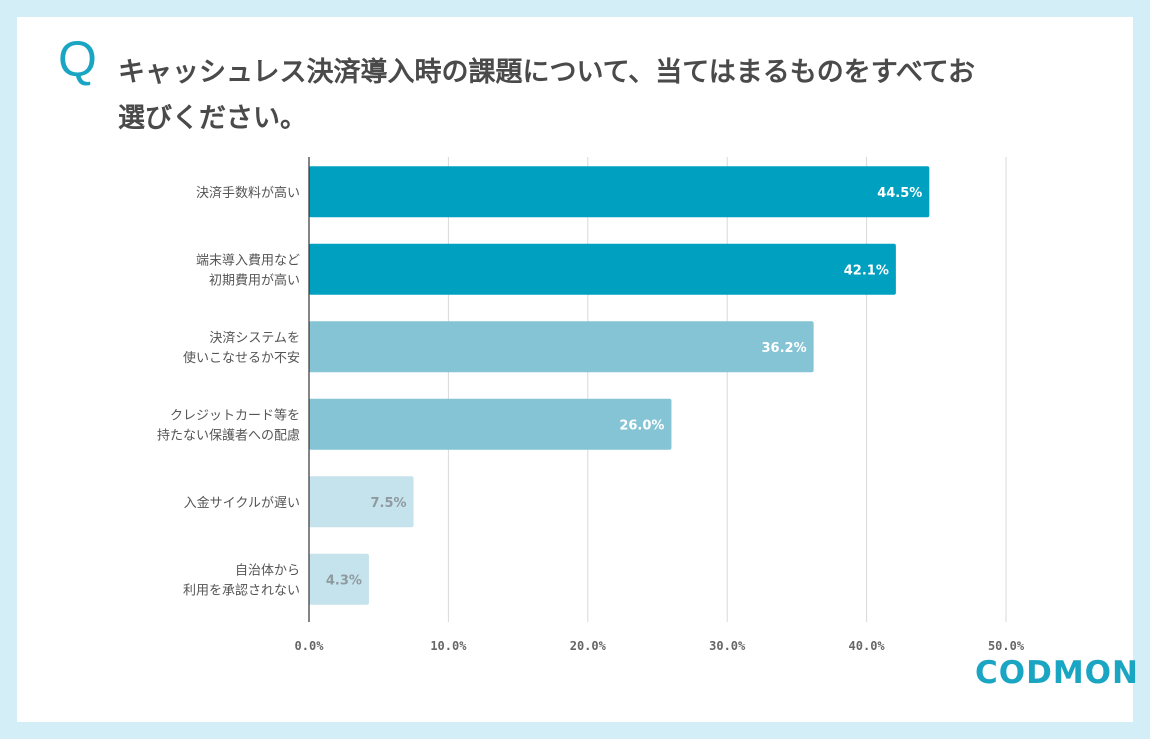 This screenshot has width=1150, height=739. What do you see at coordinates (254, 280) in the screenshot?
I see `category-label: 初期費用が高い` at bounding box center [254, 280].